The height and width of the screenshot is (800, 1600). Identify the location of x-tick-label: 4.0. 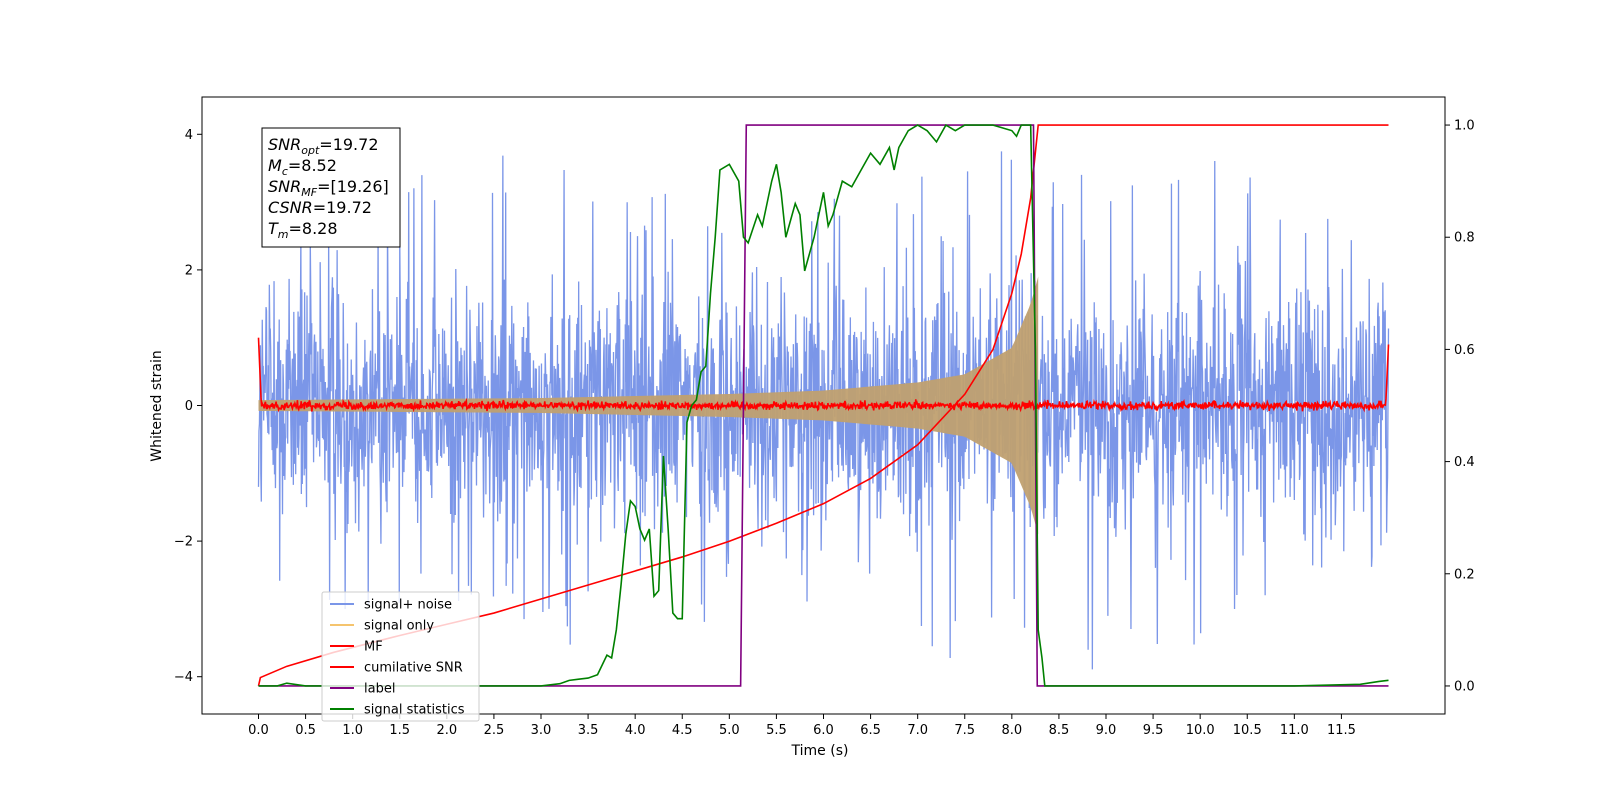
(635, 730).